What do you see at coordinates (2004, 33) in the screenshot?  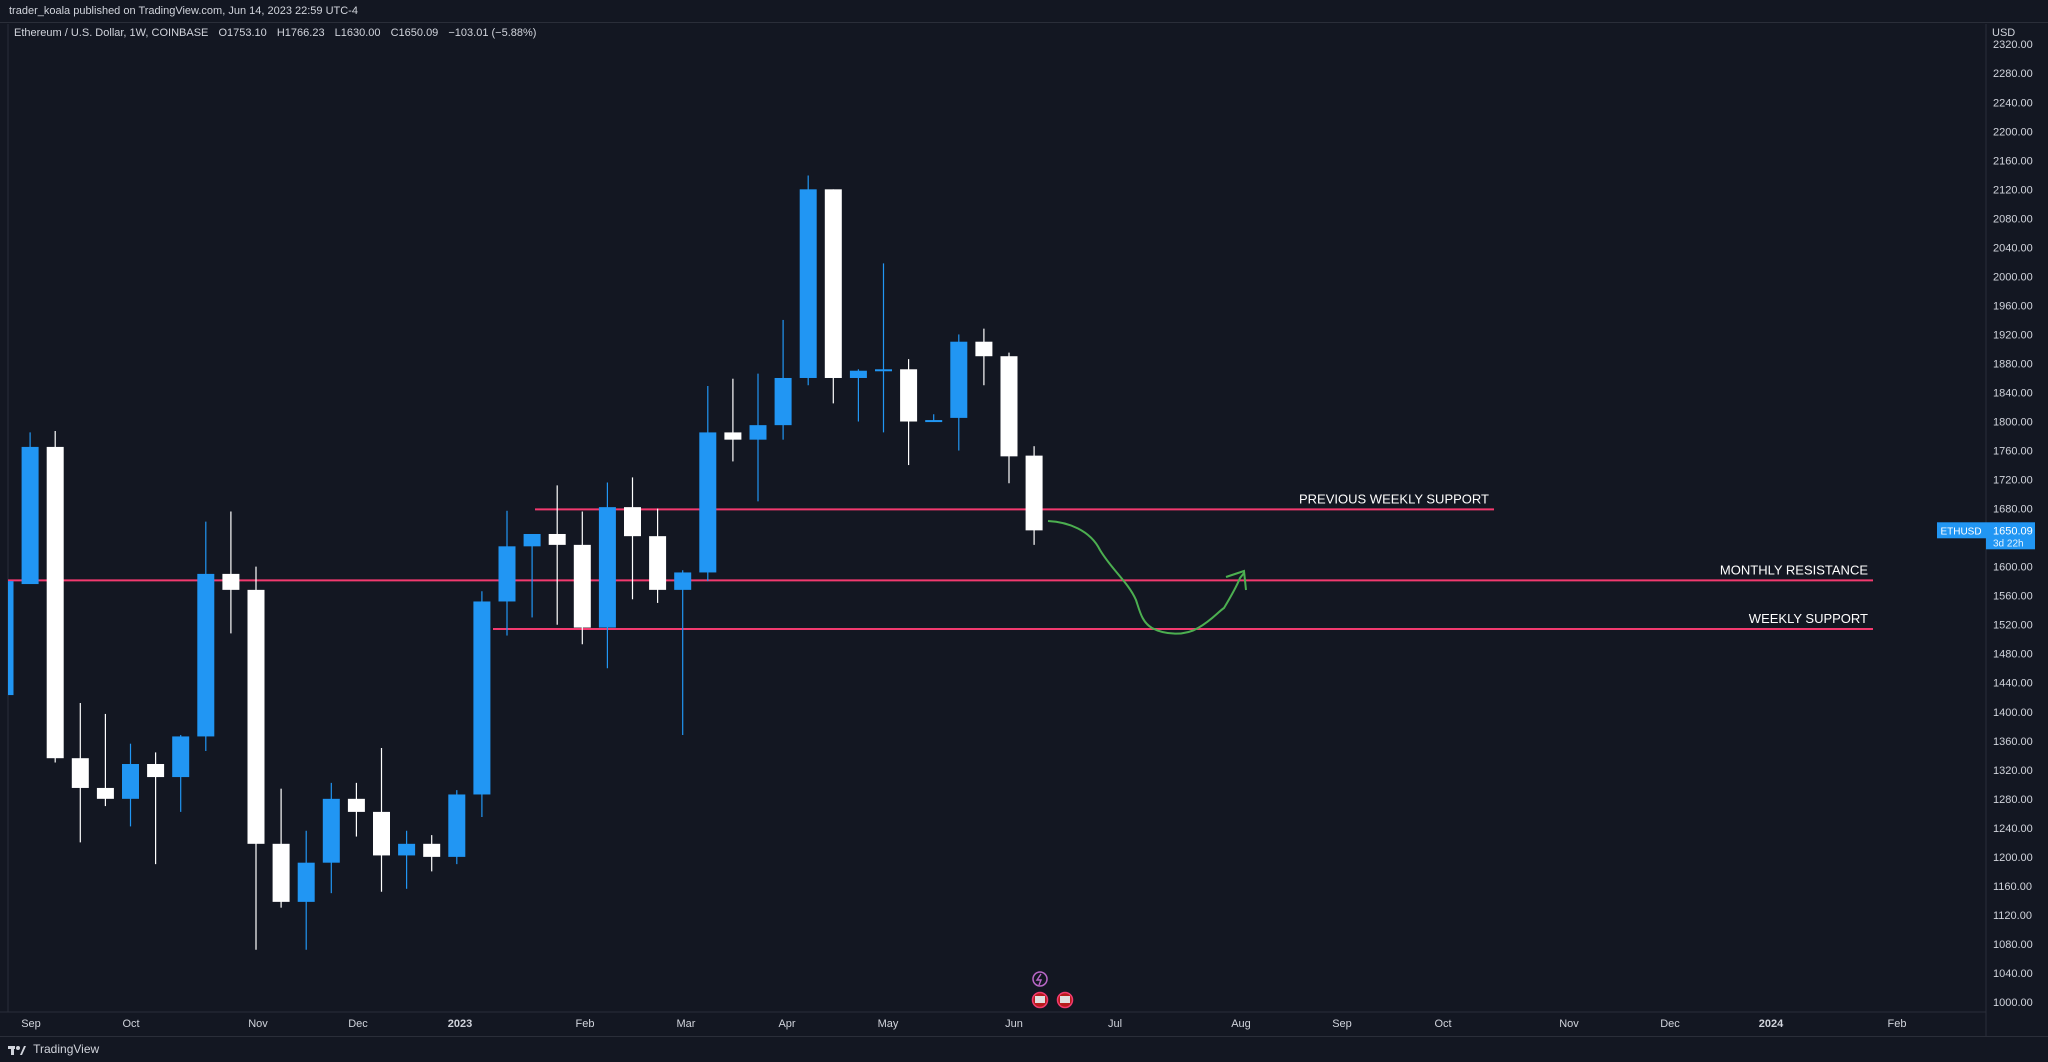 I see `currency-label: USD` at bounding box center [2004, 33].